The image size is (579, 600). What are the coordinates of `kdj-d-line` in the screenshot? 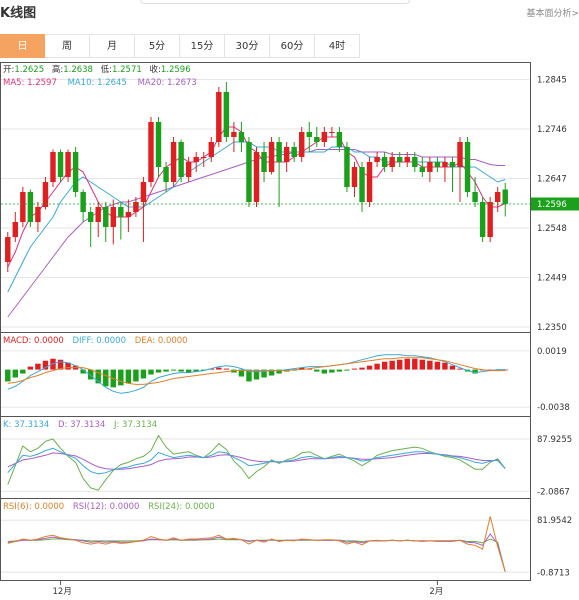 It's located at (256, 461).